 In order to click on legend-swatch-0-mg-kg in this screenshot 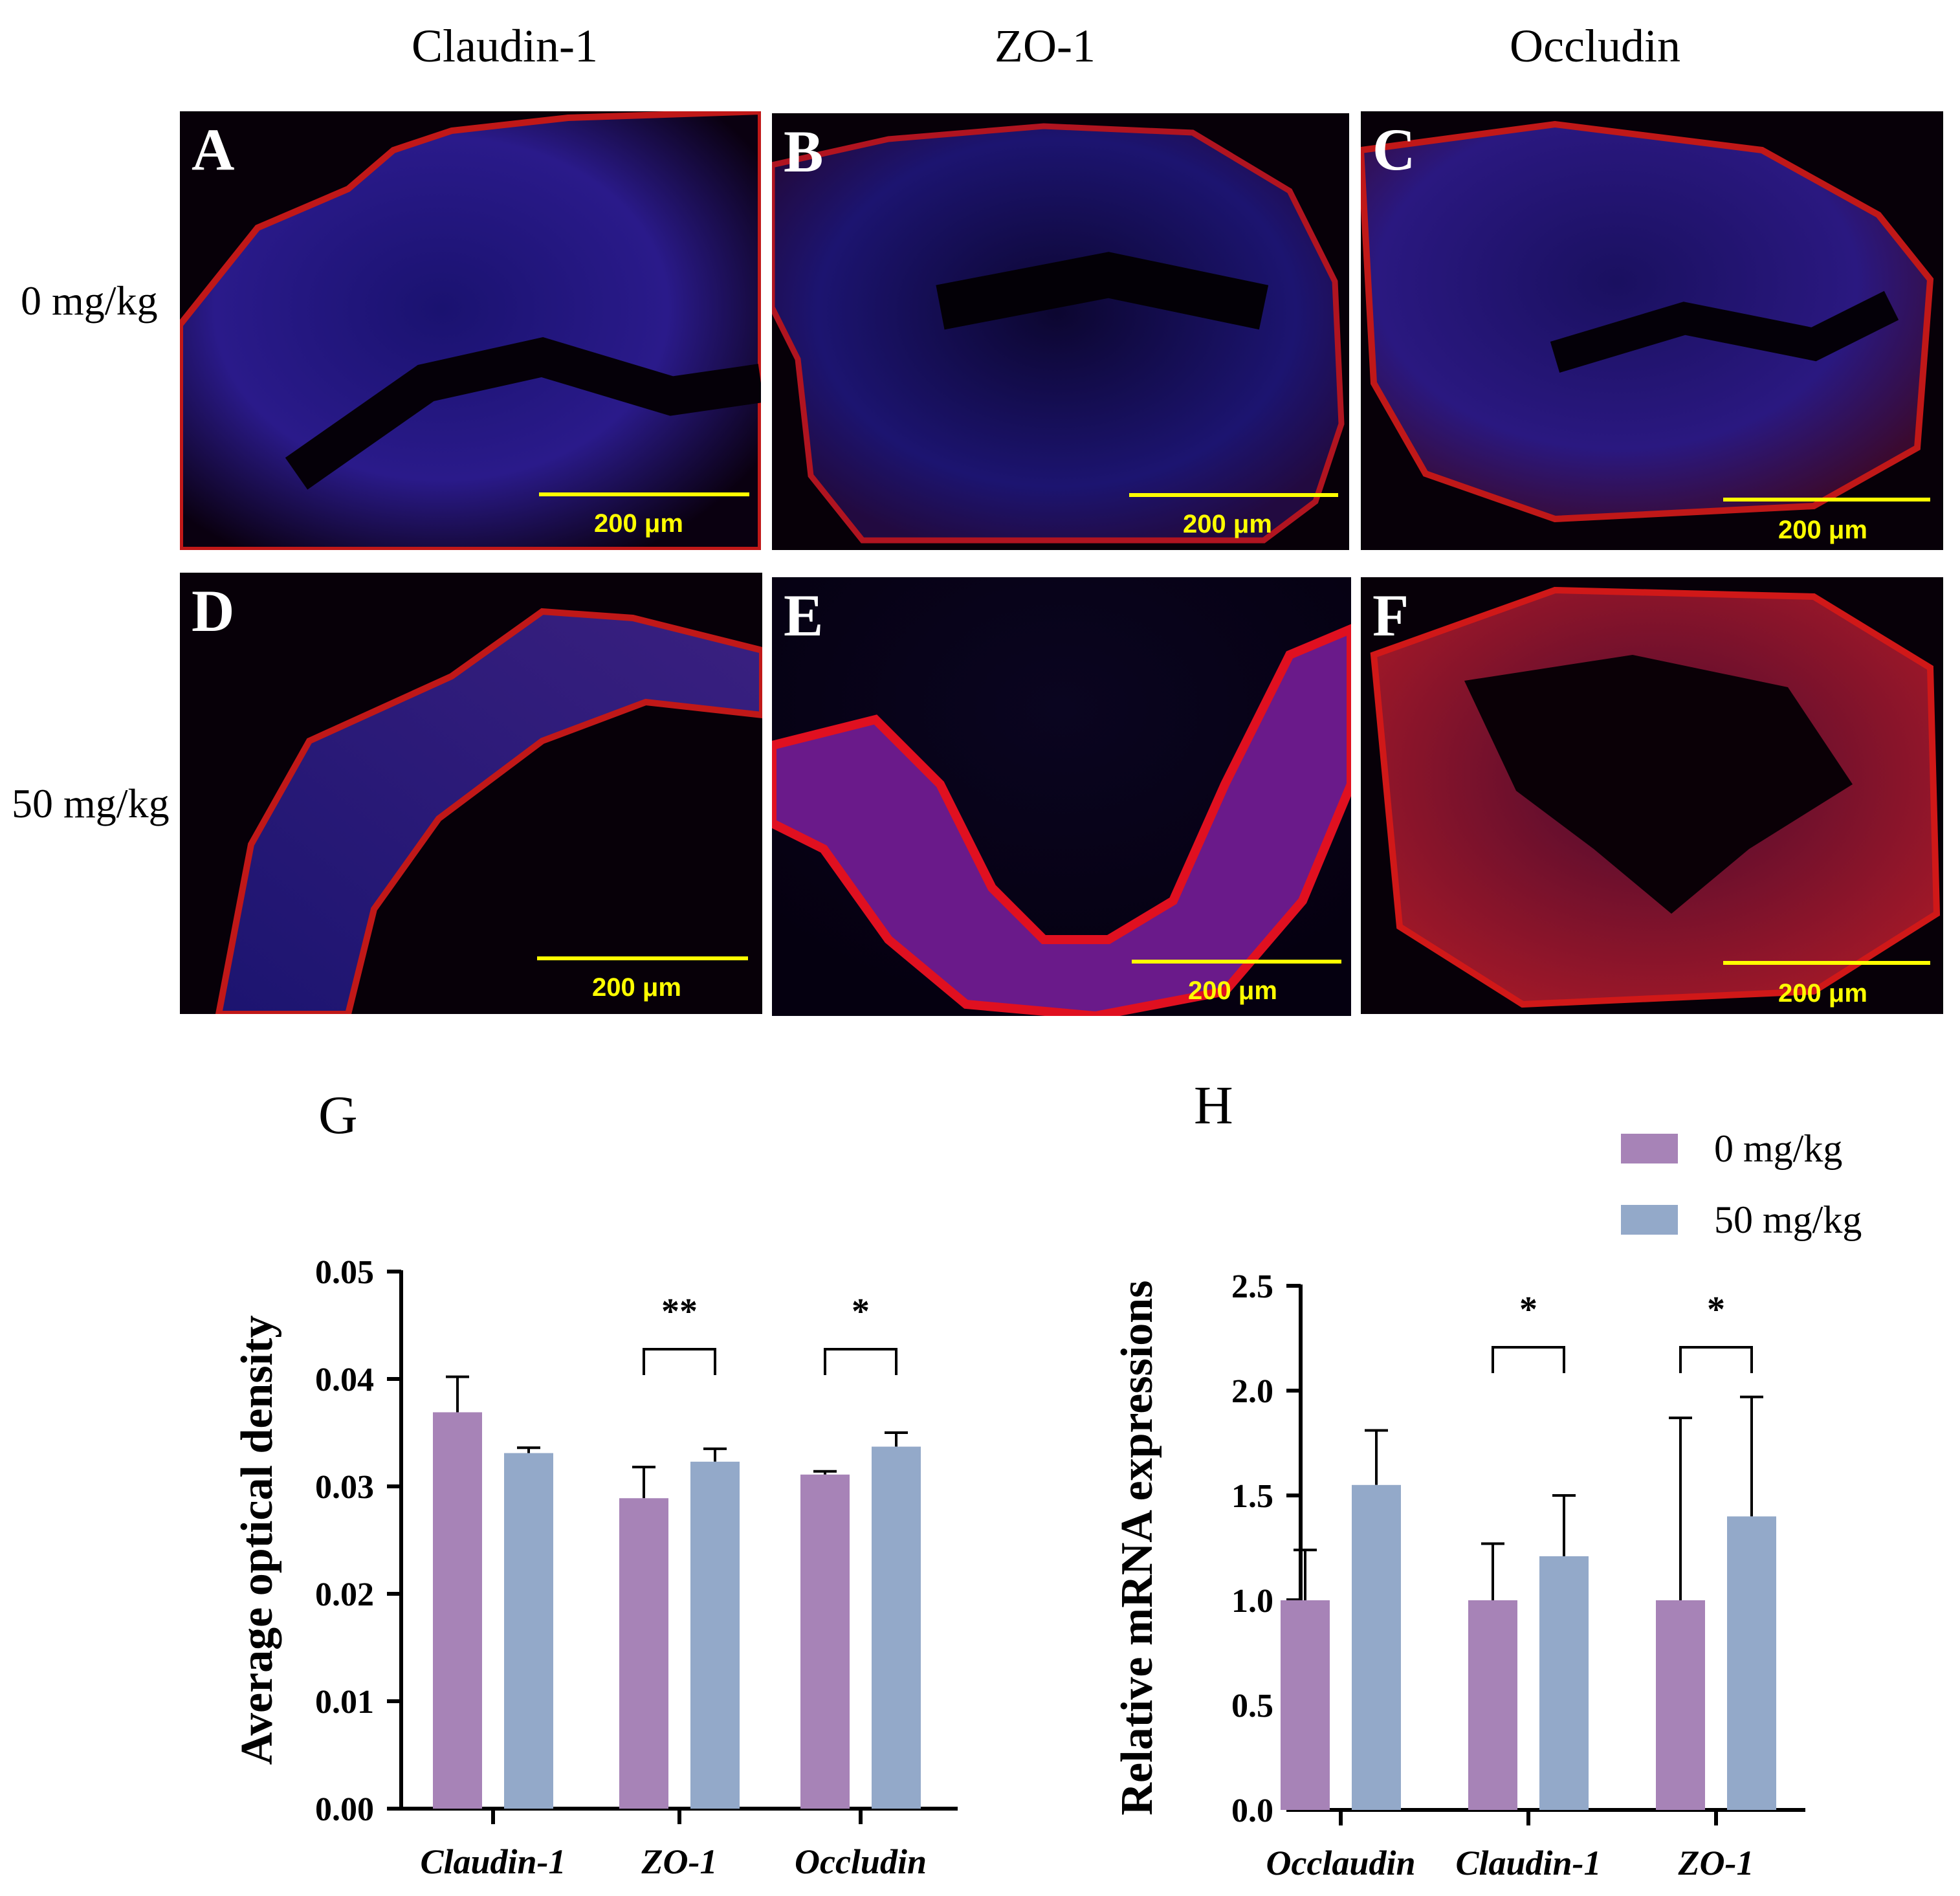, I will do `click(1649, 1148)`.